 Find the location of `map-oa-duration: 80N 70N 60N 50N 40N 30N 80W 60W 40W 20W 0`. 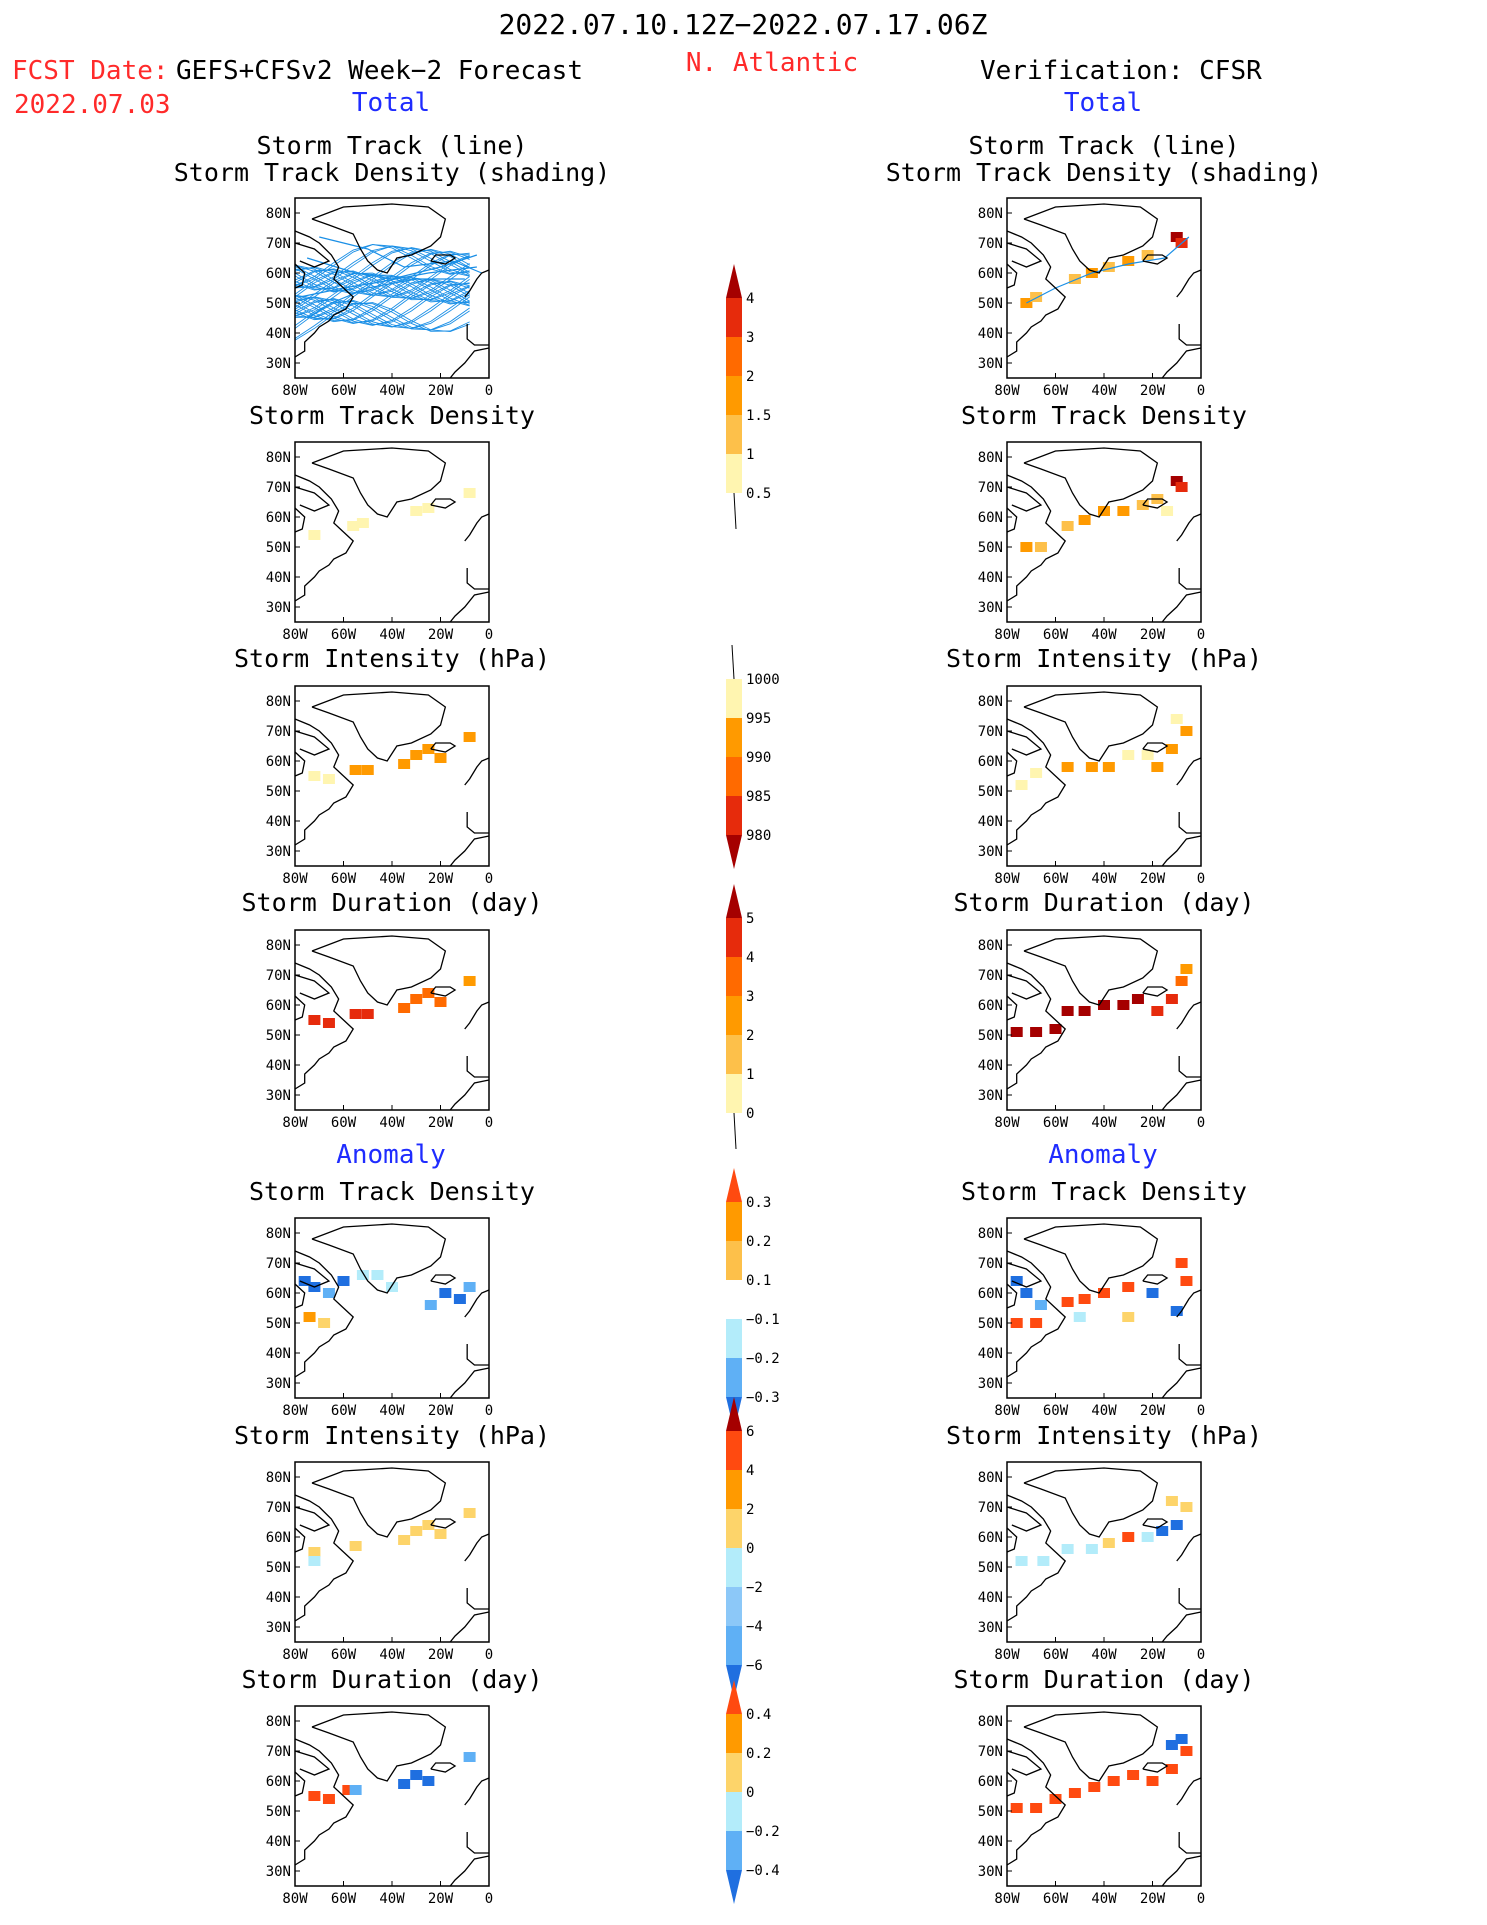

map-oa-duration: 80N 70N 60N 50N 40N 30N 80W 60W 40W 20W 0 is located at coordinates (1091, 1806).